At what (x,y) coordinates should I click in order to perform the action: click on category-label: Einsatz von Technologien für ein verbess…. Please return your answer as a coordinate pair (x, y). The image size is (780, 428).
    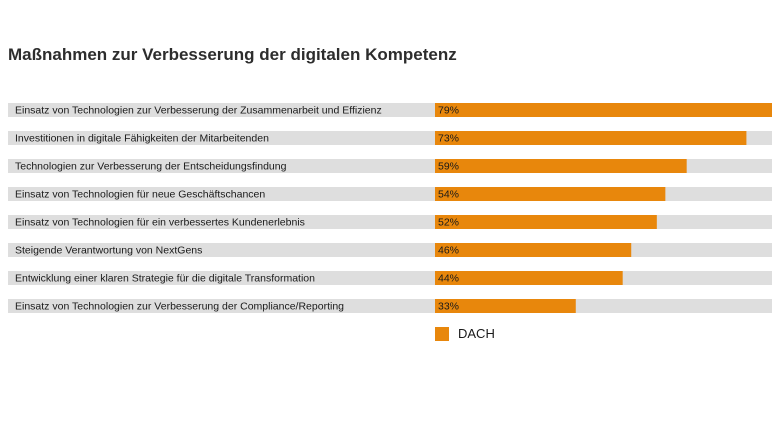
    Looking at the image, I should click on (160, 223).